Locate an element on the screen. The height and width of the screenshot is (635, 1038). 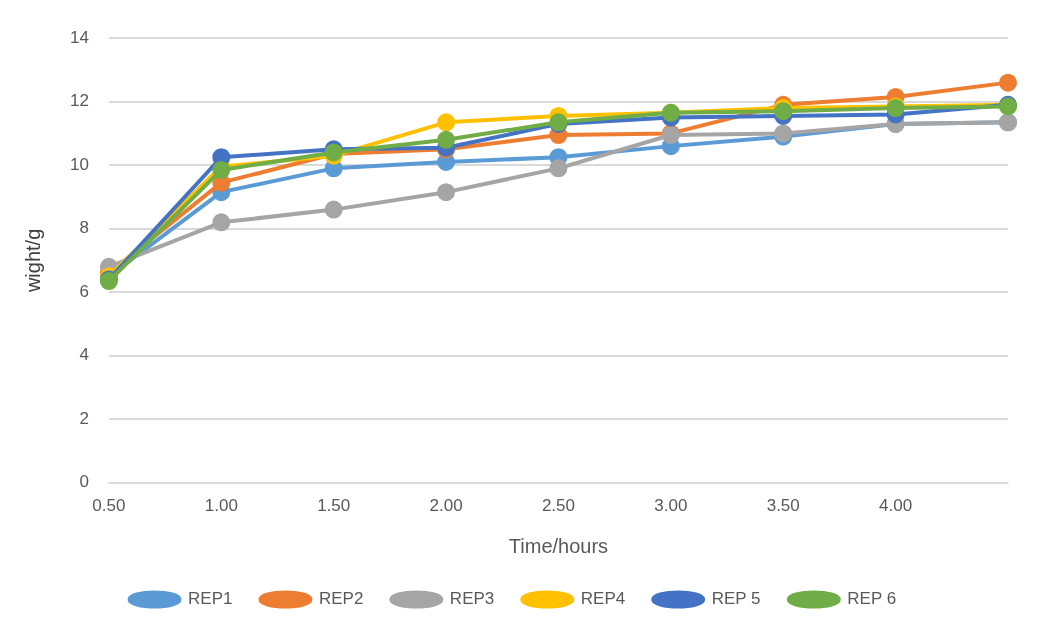
y-tick-label: 8 is located at coordinates (84, 228).